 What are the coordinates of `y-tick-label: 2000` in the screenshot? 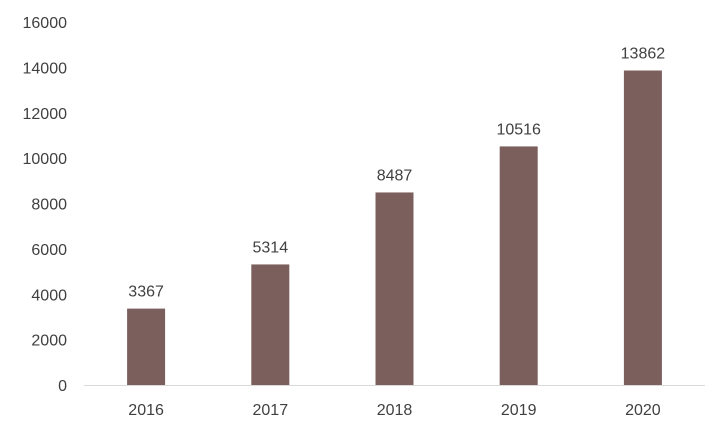 It's located at (49, 341).